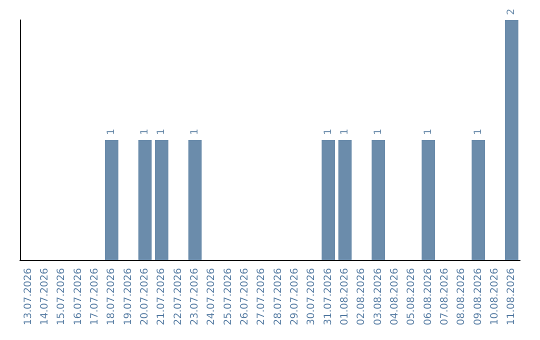  Describe the element at coordinates (45, 297) in the screenshot. I see `x-tick-label: 14.07.2026` at that location.